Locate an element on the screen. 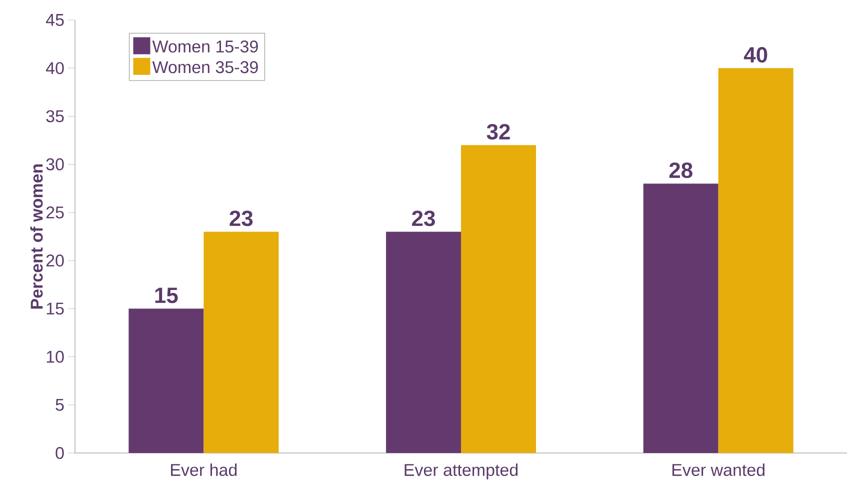 Image resolution: width=847 pixels, height=487 pixels. y-tick-label: 40 is located at coordinates (55, 68).